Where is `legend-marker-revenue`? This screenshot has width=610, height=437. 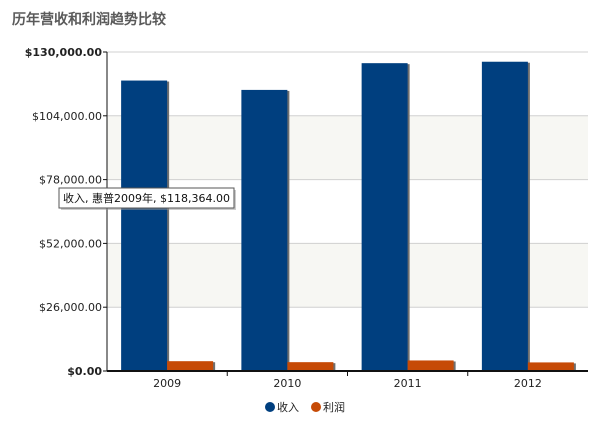
legend-marker-revenue is located at coordinates (270, 407).